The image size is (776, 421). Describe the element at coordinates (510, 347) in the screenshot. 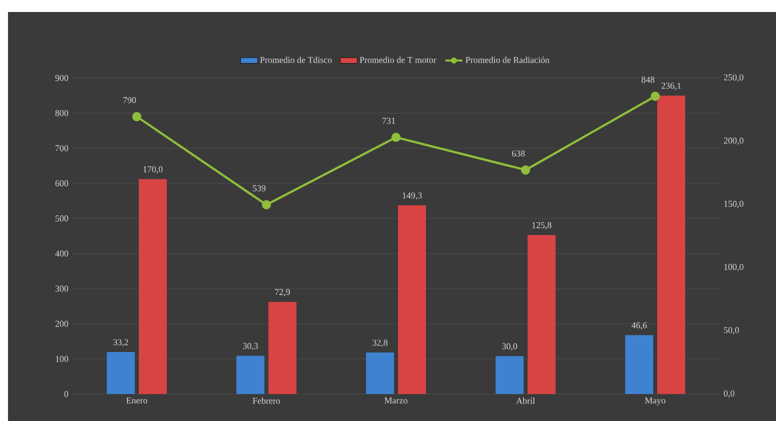

I see `data-label: 30,0` at that location.